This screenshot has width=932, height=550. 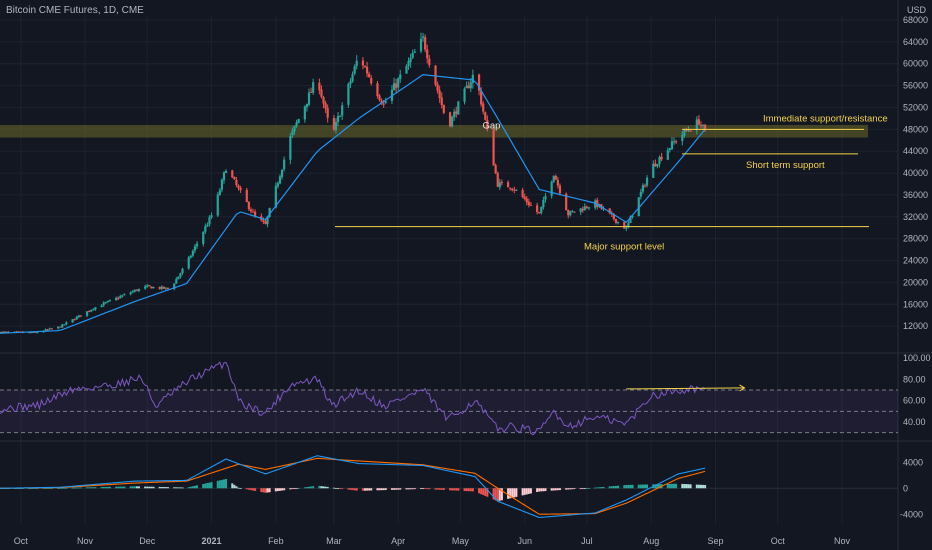 What do you see at coordinates (825, 118) in the screenshot?
I see `immediate-support-label: Immediate support/resistance` at bounding box center [825, 118].